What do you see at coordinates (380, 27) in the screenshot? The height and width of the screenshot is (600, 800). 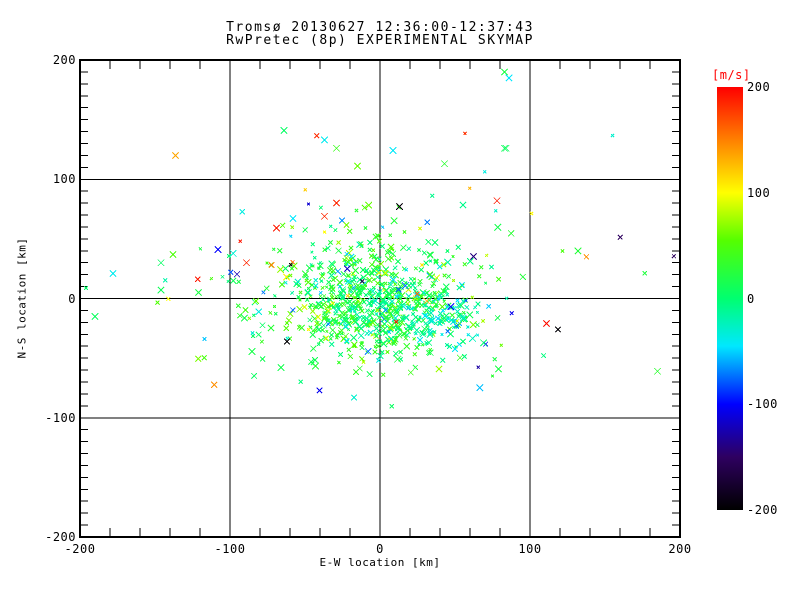 I see `figure-title: Tromsø 20130627 12:36:00-12:37:43` at bounding box center [380, 27].